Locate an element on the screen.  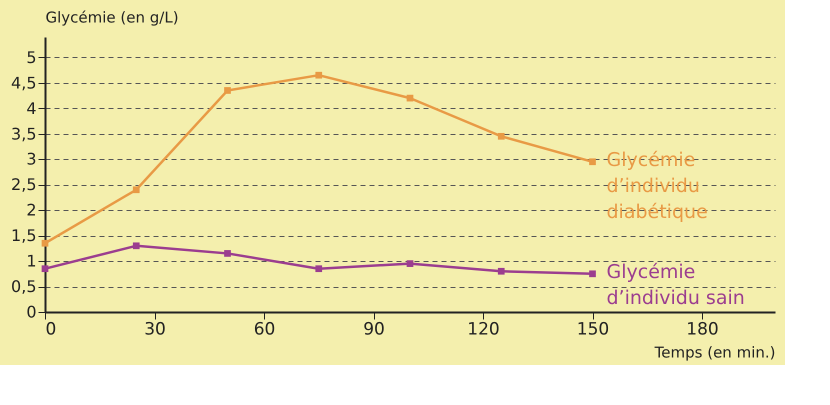
y-tick-label: 3,5 is located at coordinates (23, 134).